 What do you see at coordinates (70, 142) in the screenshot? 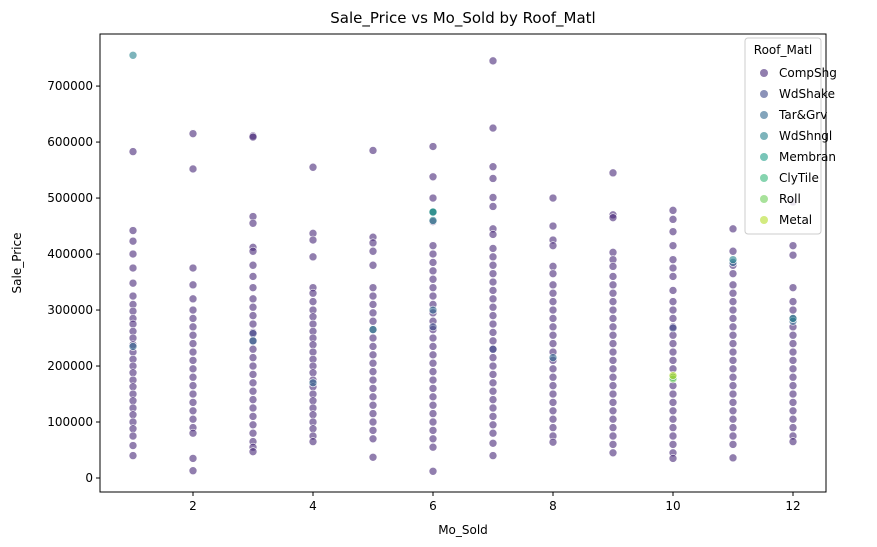
I see `y-tick-label: 600000` at bounding box center [70, 142].